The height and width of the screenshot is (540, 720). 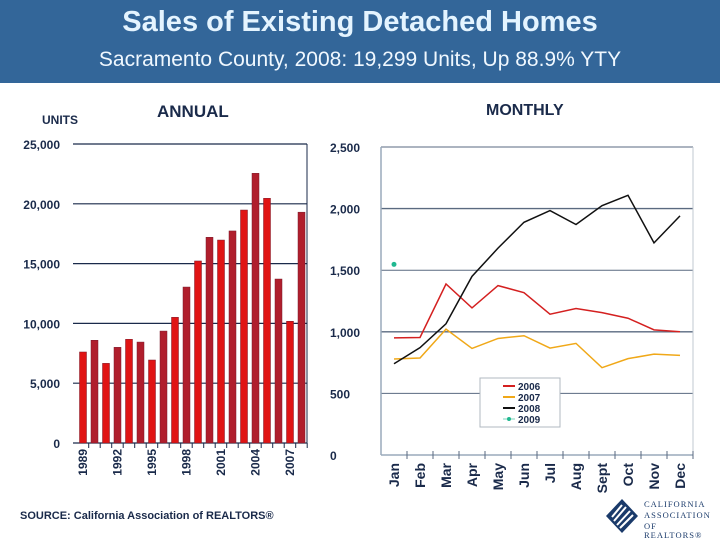 What do you see at coordinates (152, 462) in the screenshot?
I see `x-tick-label: 1995` at bounding box center [152, 462].